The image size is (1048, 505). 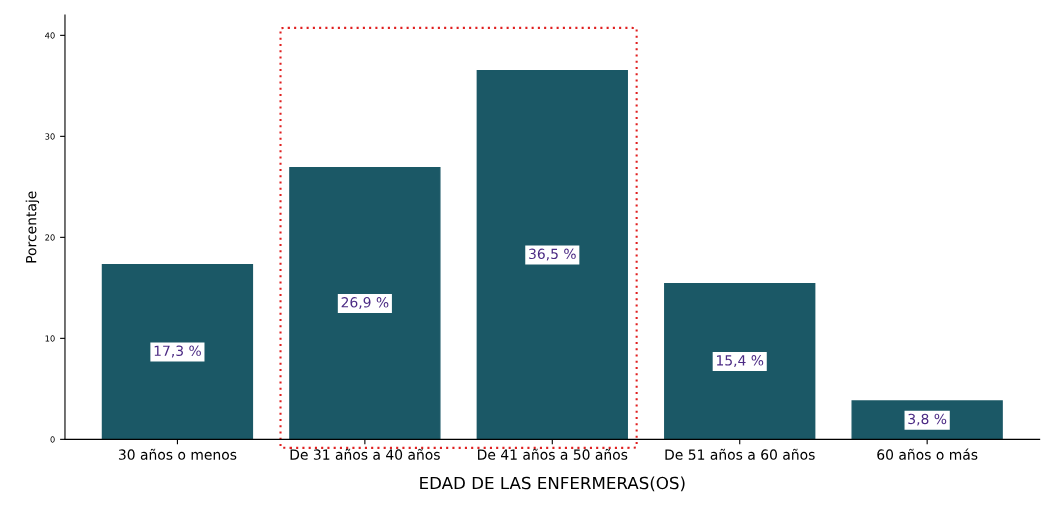 I want to click on y-tick-label: 0, so click(x=52, y=439).